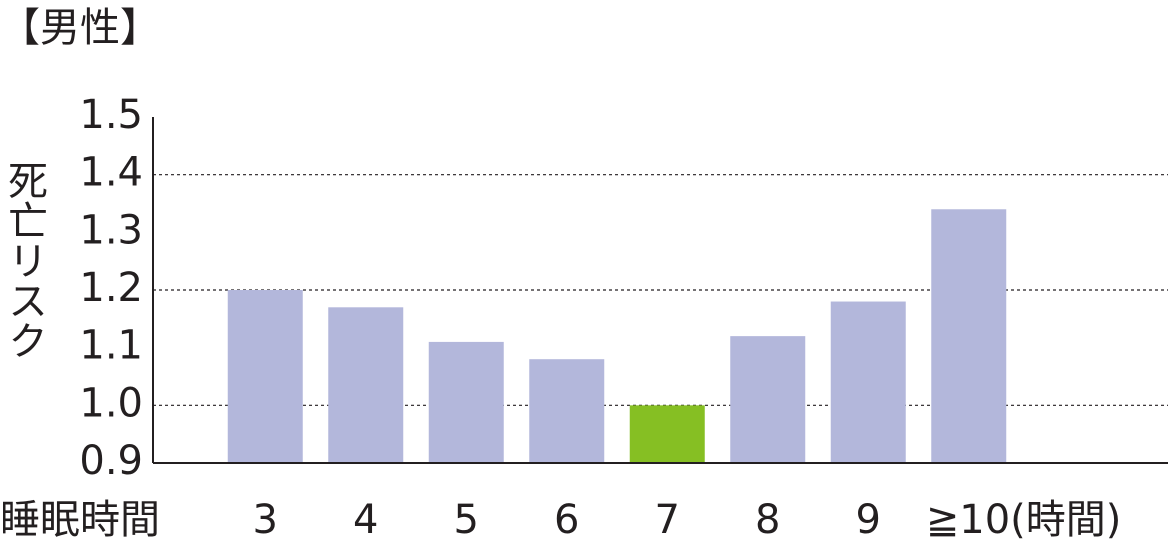  What do you see at coordinates (111, 173) in the screenshot?
I see `y-tick-label: 1.4` at bounding box center [111, 173].